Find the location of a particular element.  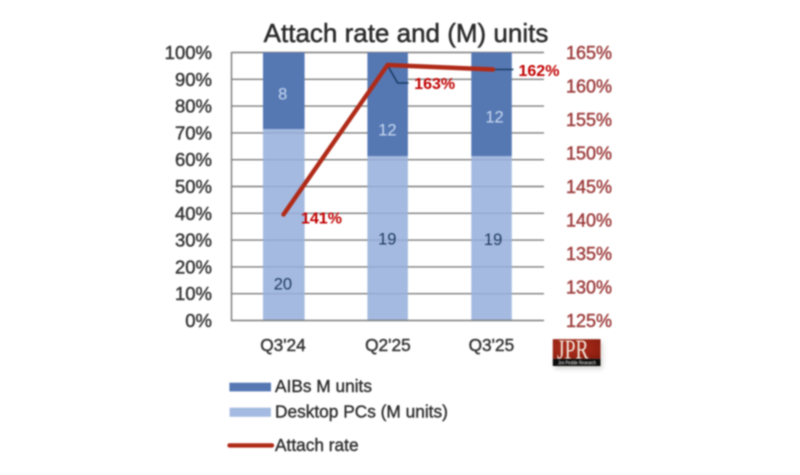

svg-text: 80% is located at coordinates (193, 106).